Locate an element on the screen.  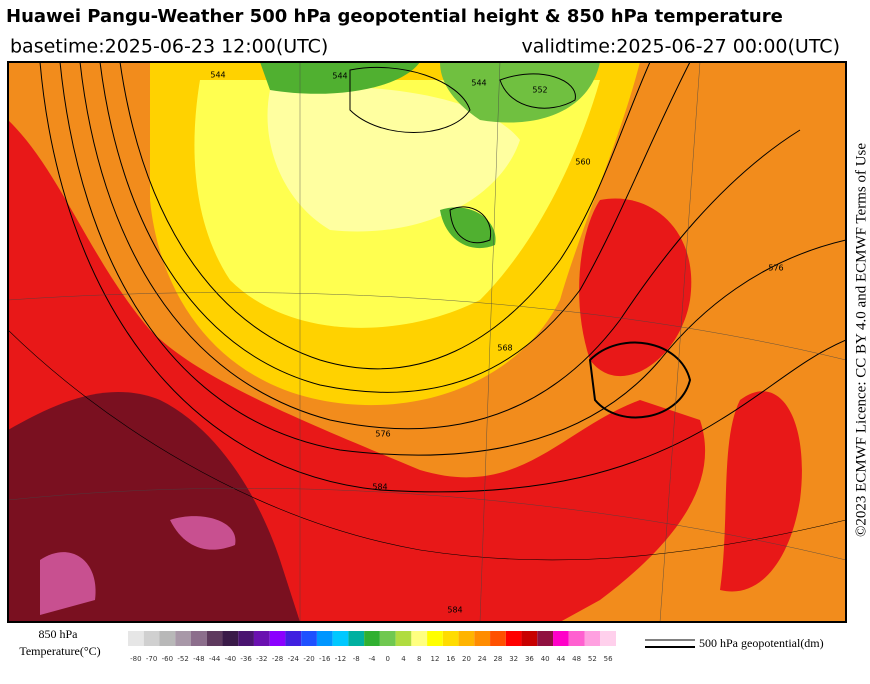
colorbar-tick-label: -60 is located at coordinates (167, 659).